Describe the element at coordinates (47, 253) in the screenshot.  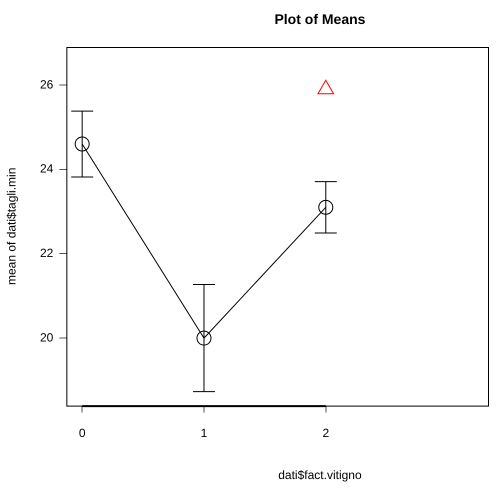
I see `y-tick-label: 22` at that location.